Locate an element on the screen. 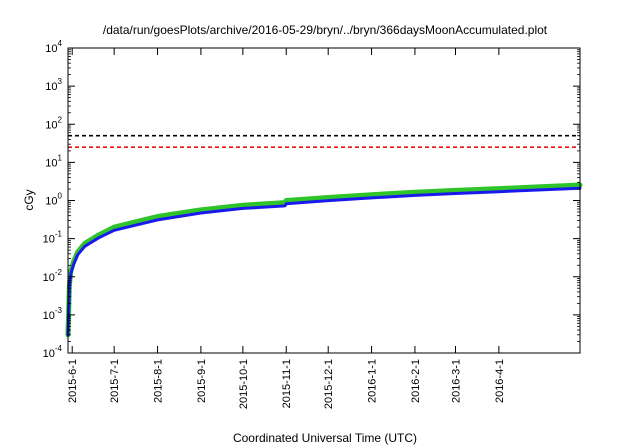 The width and height of the screenshot is (640, 448). y-tick-label-exponent: -2 is located at coordinates (59, 272).